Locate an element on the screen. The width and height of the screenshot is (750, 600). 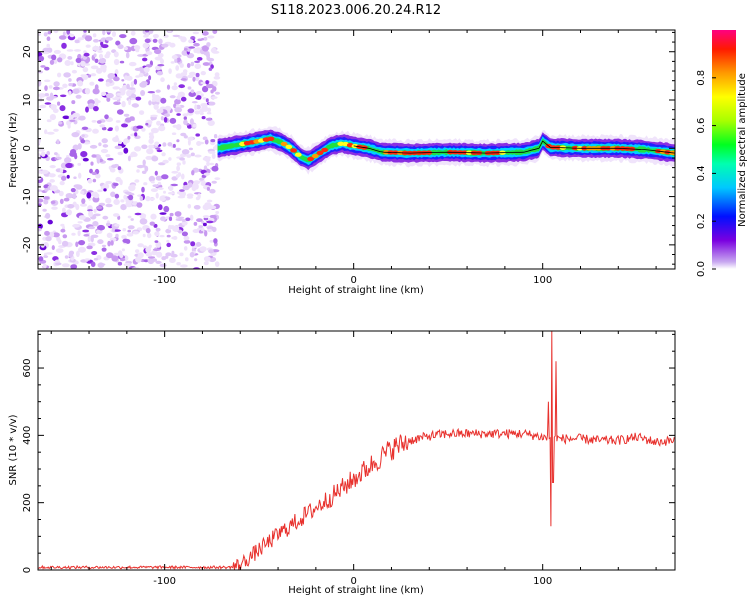
x-tick-label: -100 is located at coordinates (164, 581).